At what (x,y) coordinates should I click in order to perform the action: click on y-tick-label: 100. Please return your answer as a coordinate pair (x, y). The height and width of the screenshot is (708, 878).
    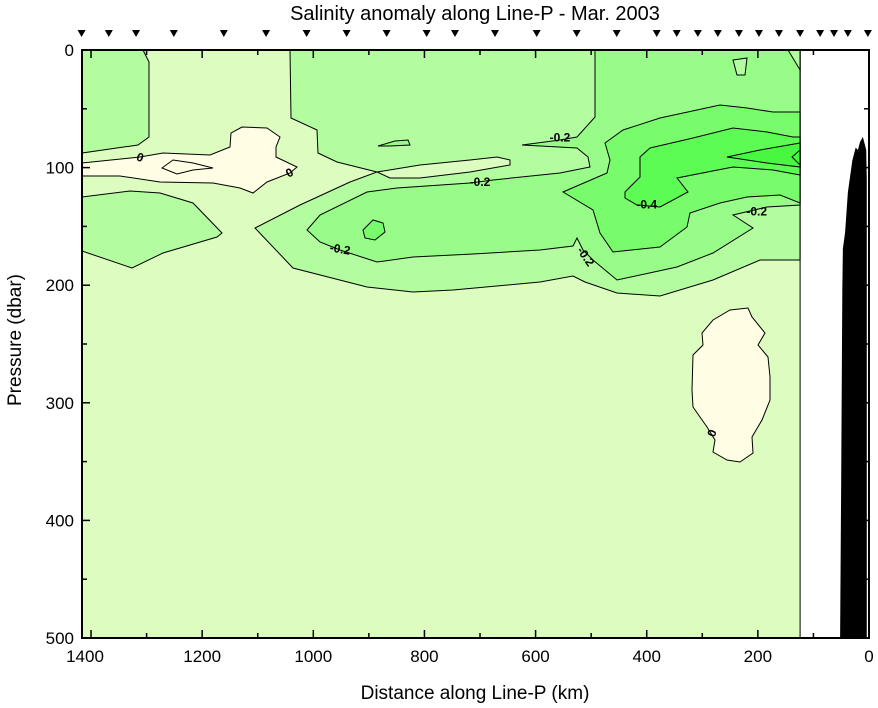
    Looking at the image, I should click on (60, 168).